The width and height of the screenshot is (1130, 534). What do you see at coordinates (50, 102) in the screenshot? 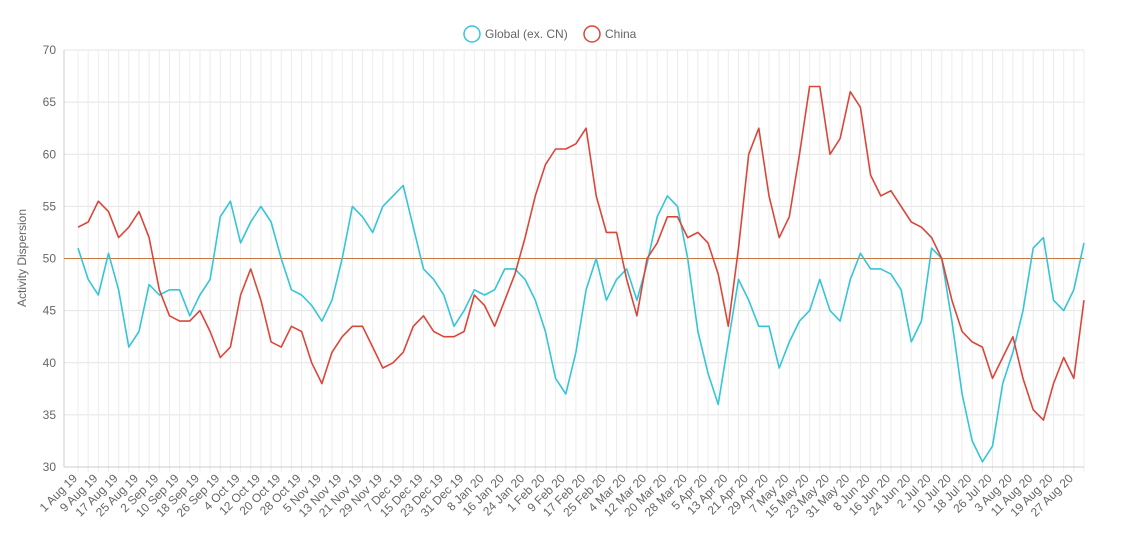
I see `y-tick-label: 65` at bounding box center [50, 102].